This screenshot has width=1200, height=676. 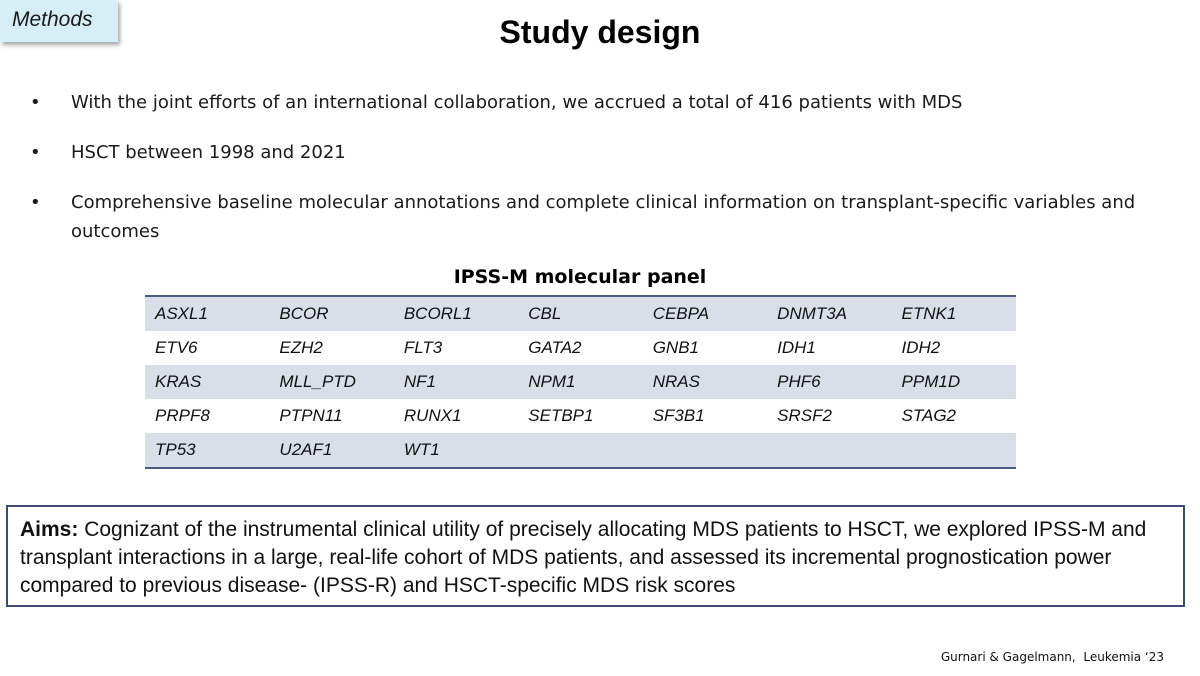 I want to click on table-row: ASXL1 BCOR BCORL1 CBL CEBPA DNMT3A ETNK1, so click(x=580, y=313).